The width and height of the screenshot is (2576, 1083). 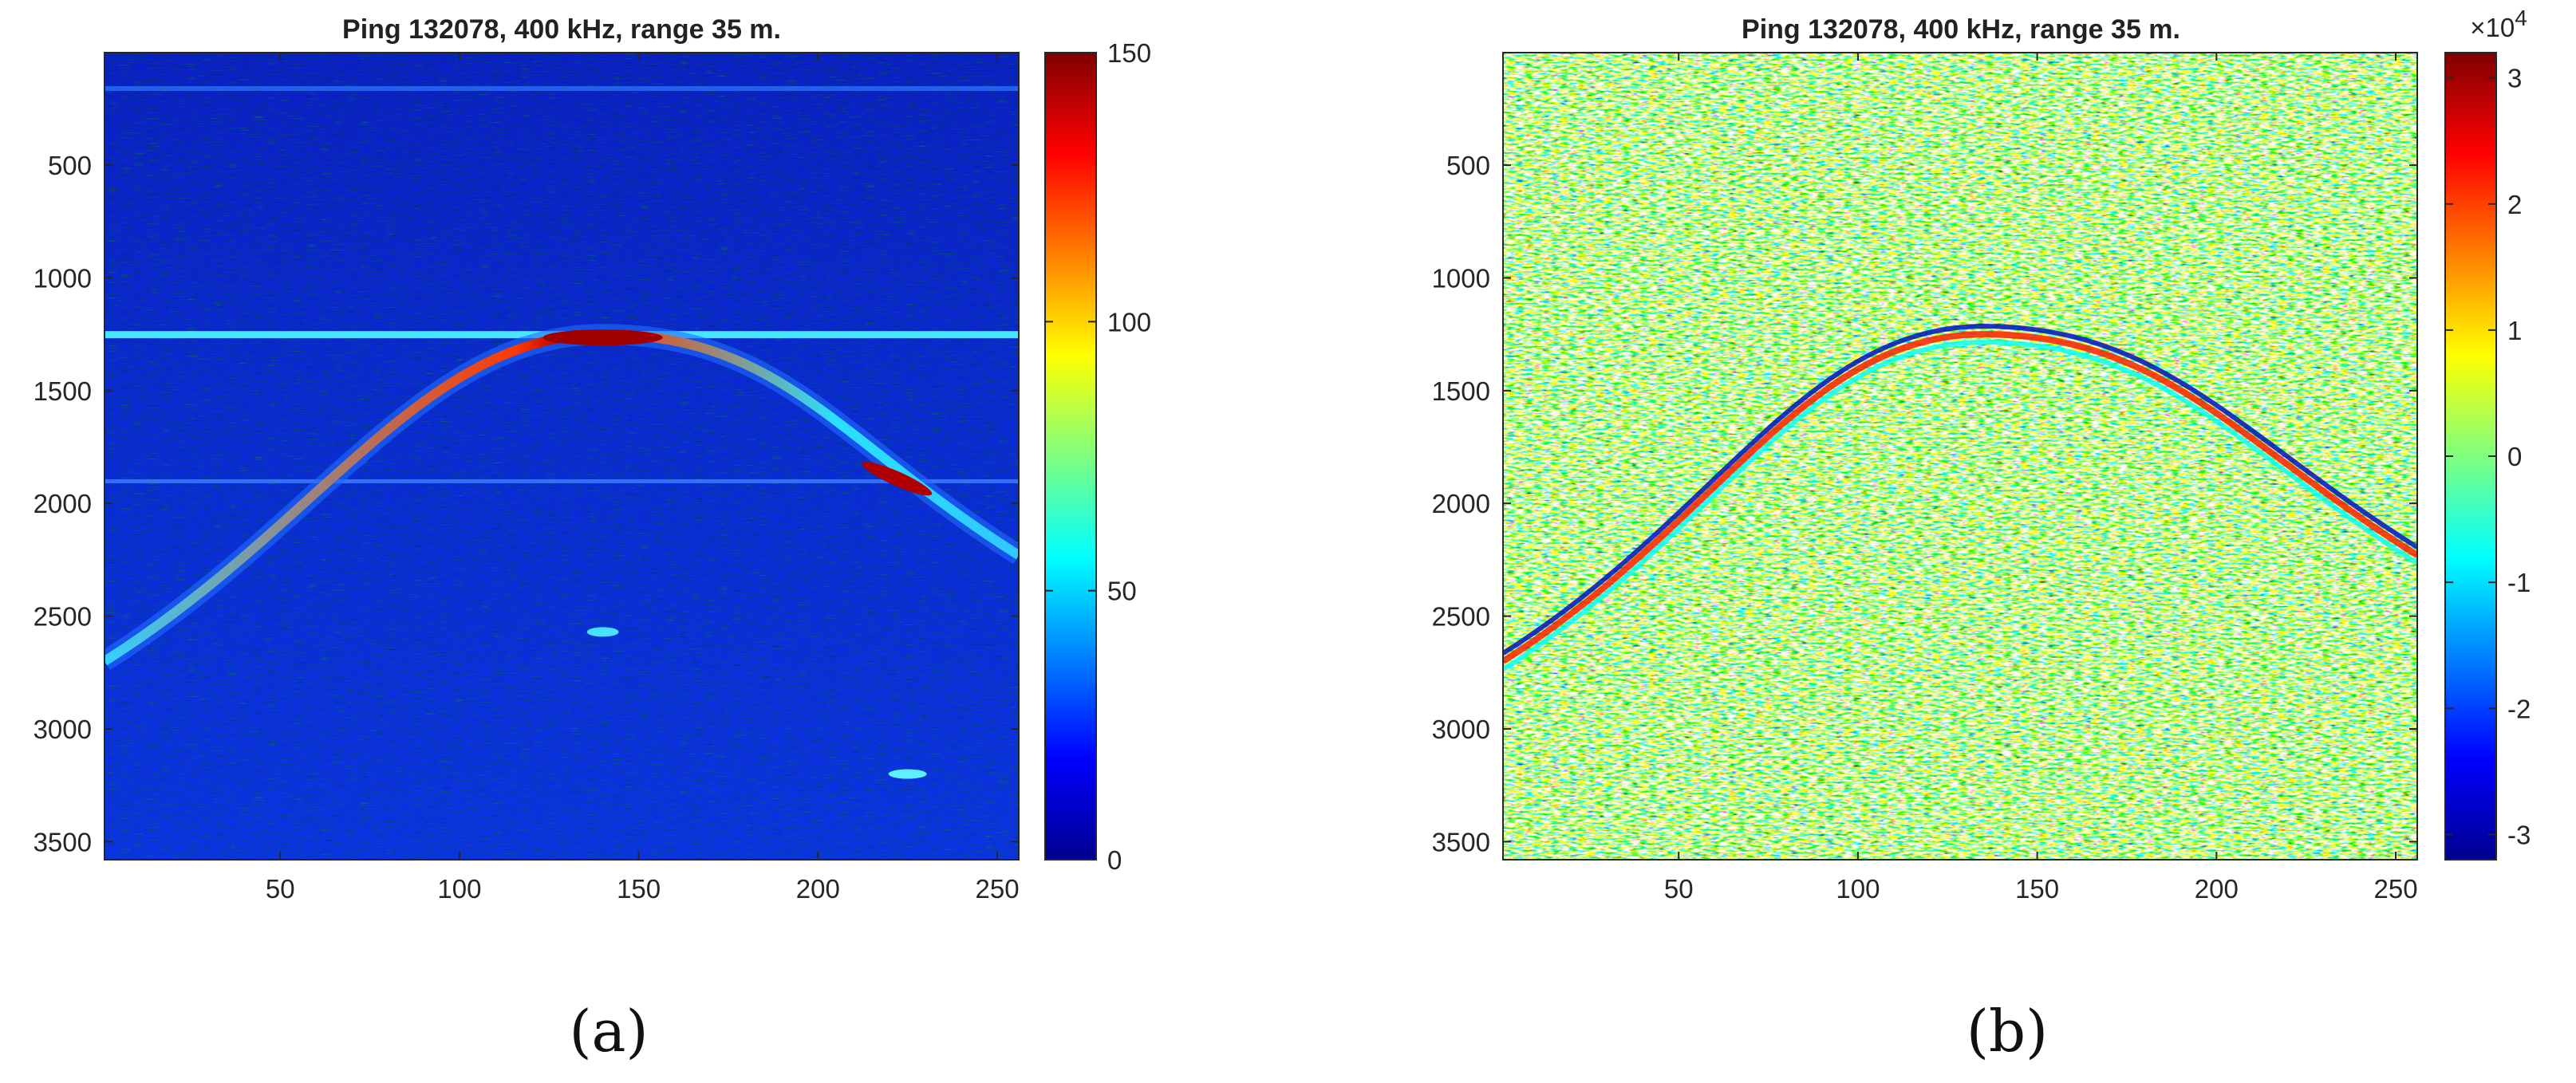 What do you see at coordinates (1129, 322) in the screenshot?
I see `colorbar-tick-label: 100` at bounding box center [1129, 322].